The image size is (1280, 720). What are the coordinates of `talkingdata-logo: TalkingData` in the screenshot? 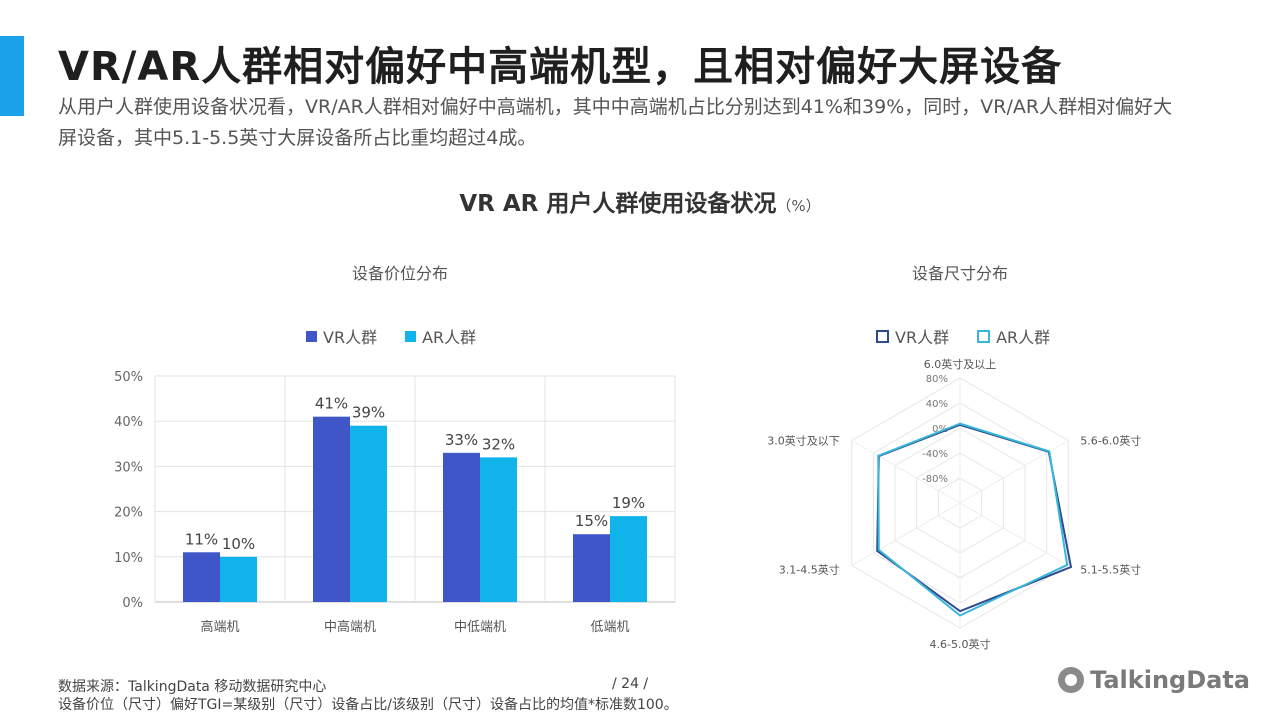 It's located at (1154, 680).